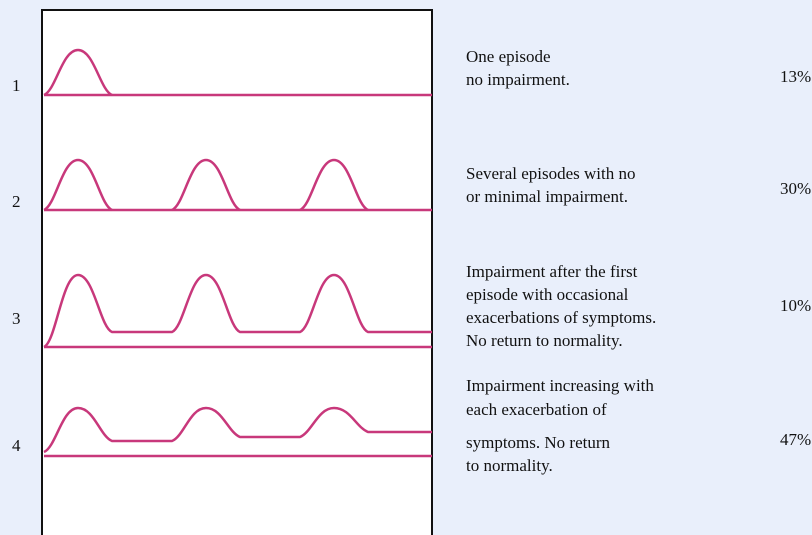  I want to click on percent: 13%, so click(795, 76).